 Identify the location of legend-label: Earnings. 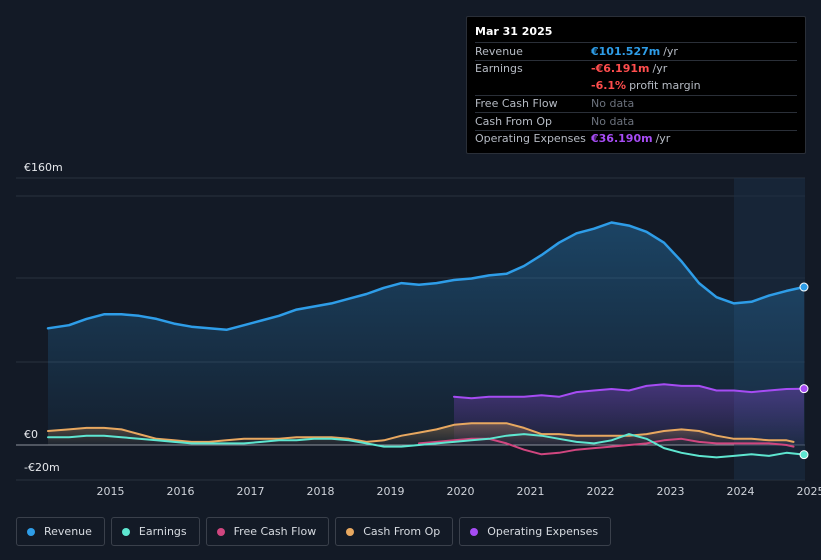
(162, 531).